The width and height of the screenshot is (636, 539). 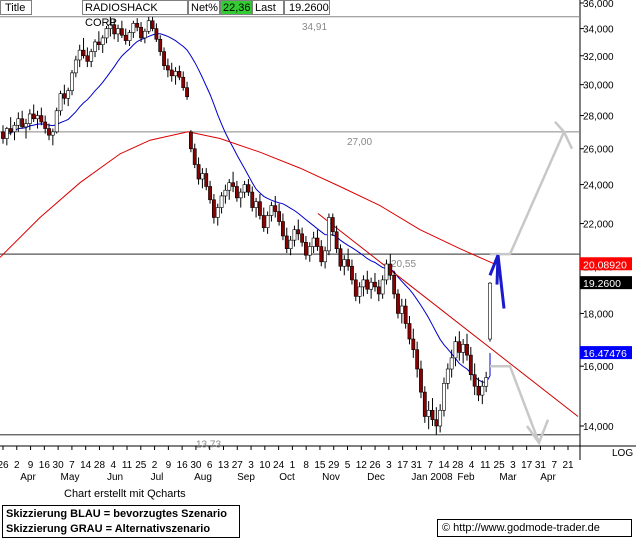 What do you see at coordinates (458, 465) in the screenshot?
I see `x-tick-label: 28` at bounding box center [458, 465].